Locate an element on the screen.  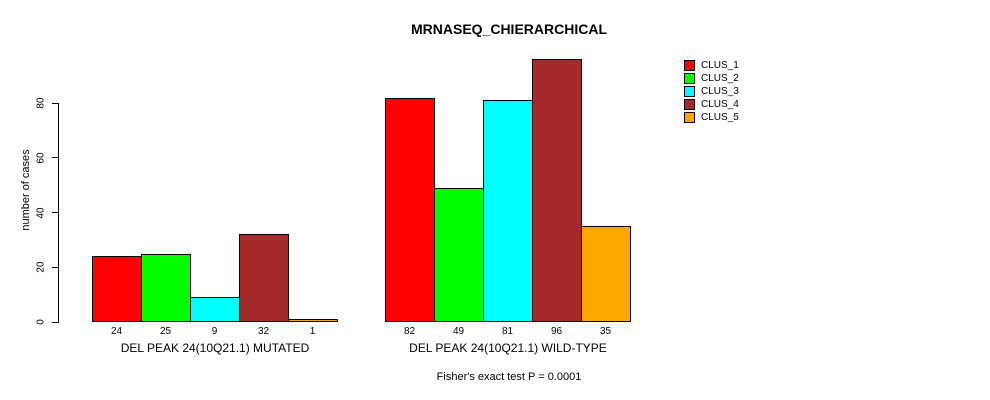
bar-value-label: 1 is located at coordinates (312, 331).